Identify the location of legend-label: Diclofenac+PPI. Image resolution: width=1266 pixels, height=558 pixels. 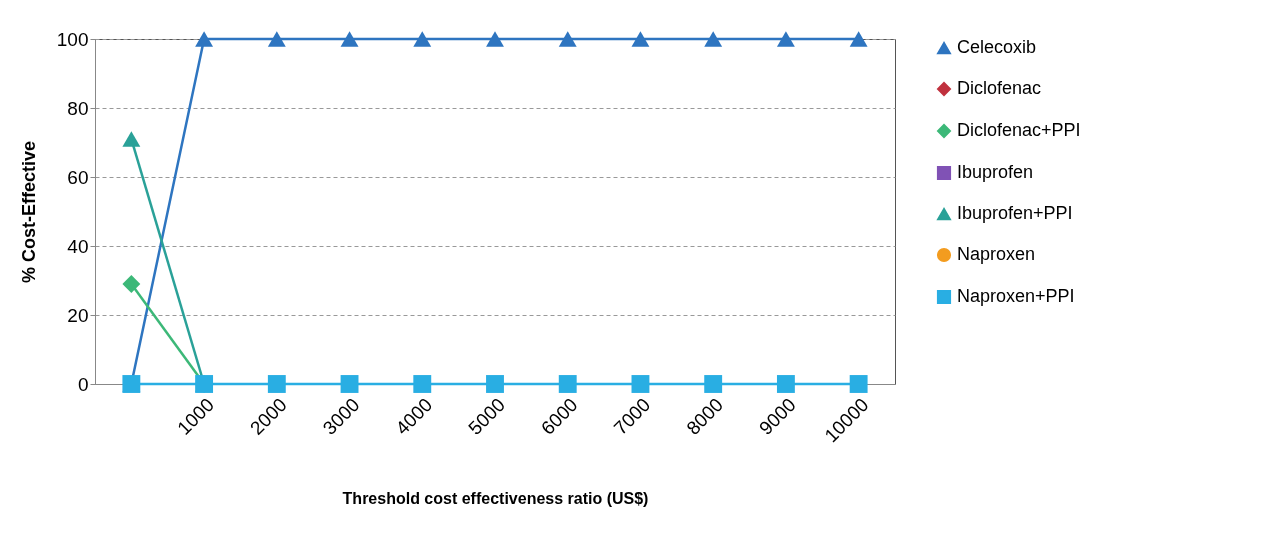
(1019, 130).